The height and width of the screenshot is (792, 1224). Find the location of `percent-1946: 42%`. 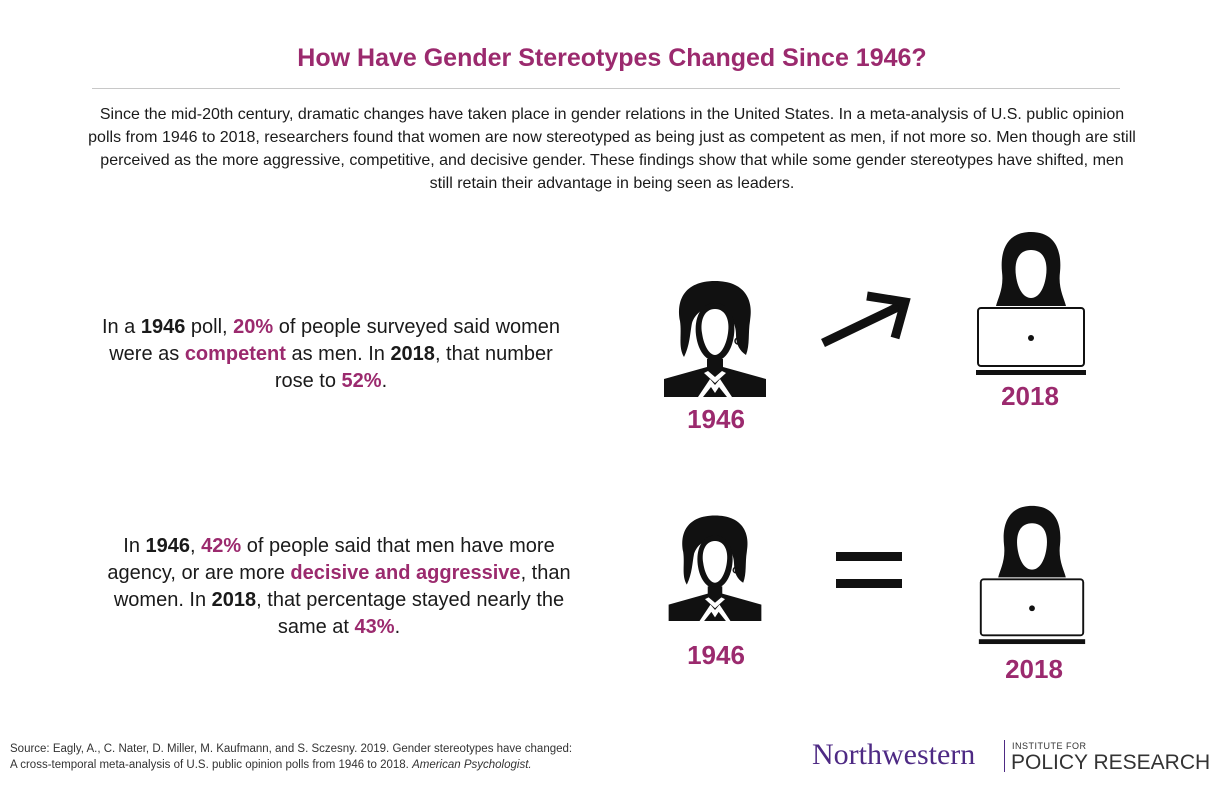

percent-1946: 42% is located at coordinates (221, 546).